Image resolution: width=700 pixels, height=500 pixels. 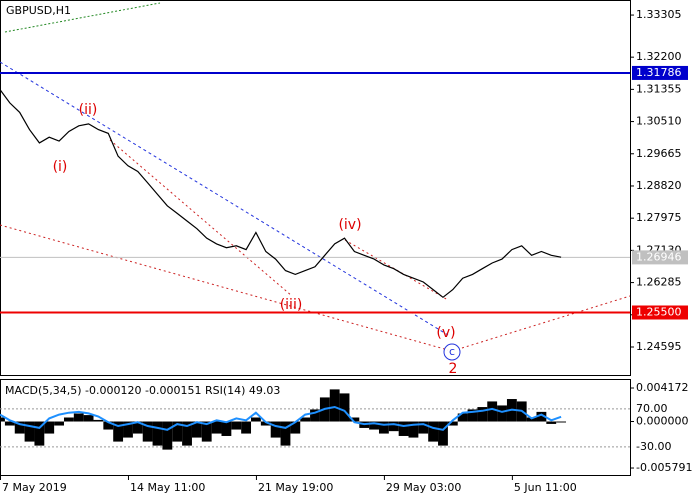 I want to click on y-tick-label: 1.29665, so click(x=659, y=153).